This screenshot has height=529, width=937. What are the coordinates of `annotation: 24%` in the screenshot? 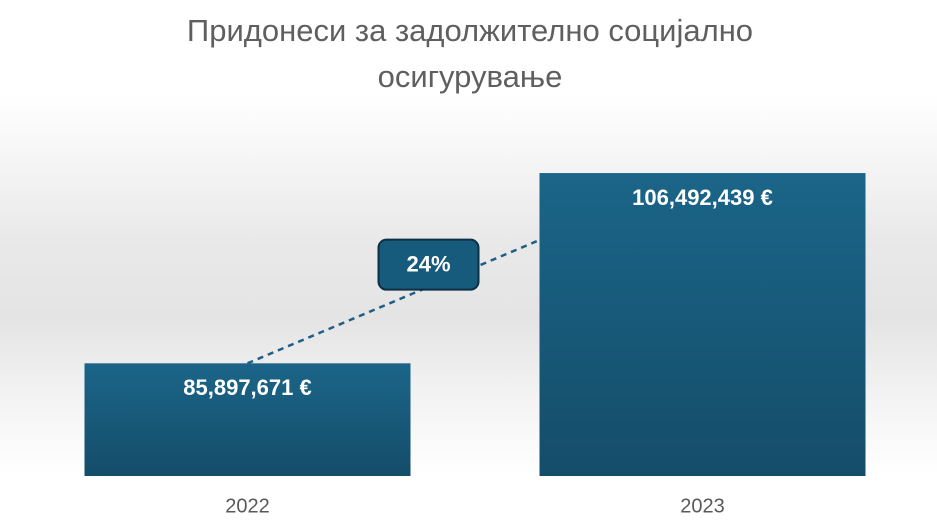 It's located at (428, 263).